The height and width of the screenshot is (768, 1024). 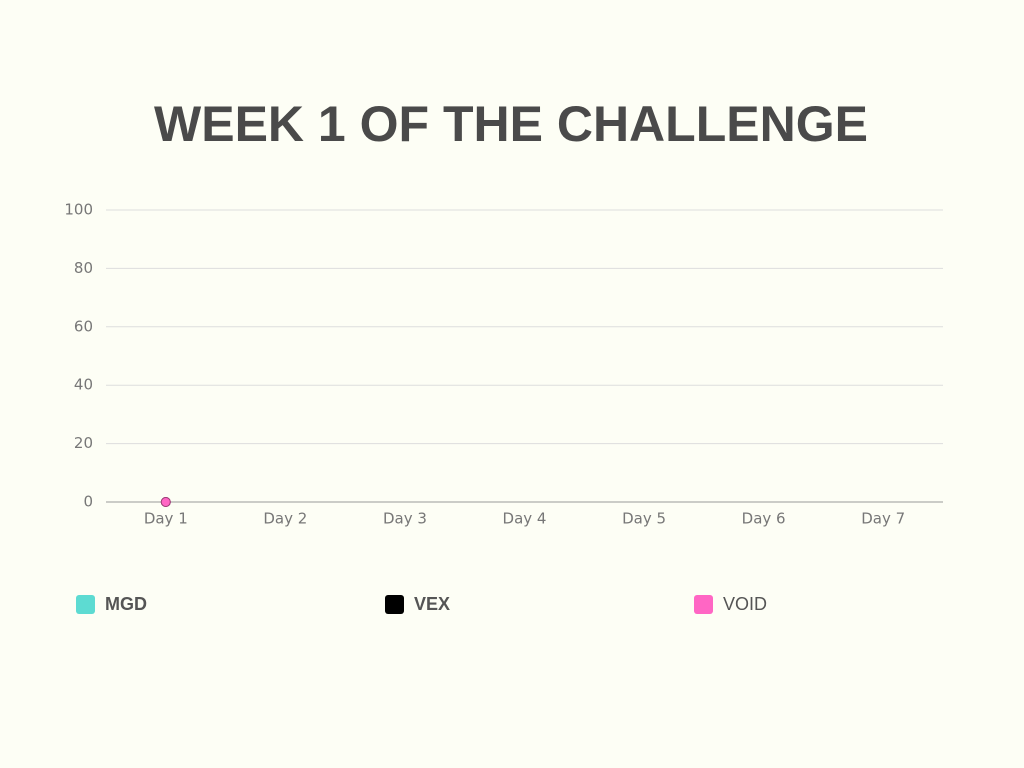 What do you see at coordinates (83, 385) in the screenshot?
I see `y-tick-label: 40` at bounding box center [83, 385].